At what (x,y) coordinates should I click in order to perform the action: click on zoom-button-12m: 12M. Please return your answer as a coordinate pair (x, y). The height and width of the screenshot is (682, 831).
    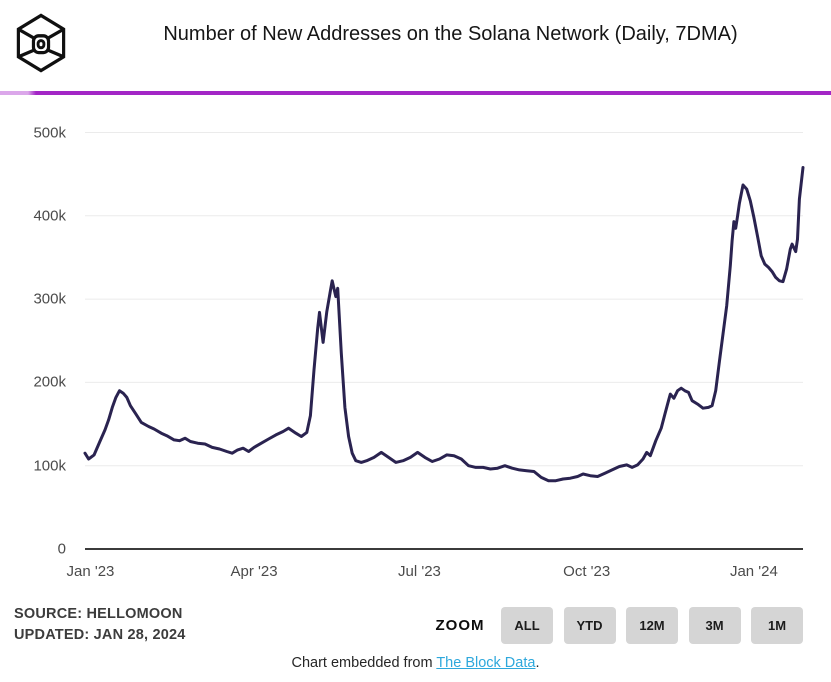
    Looking at the image, I should click on (652, 625).